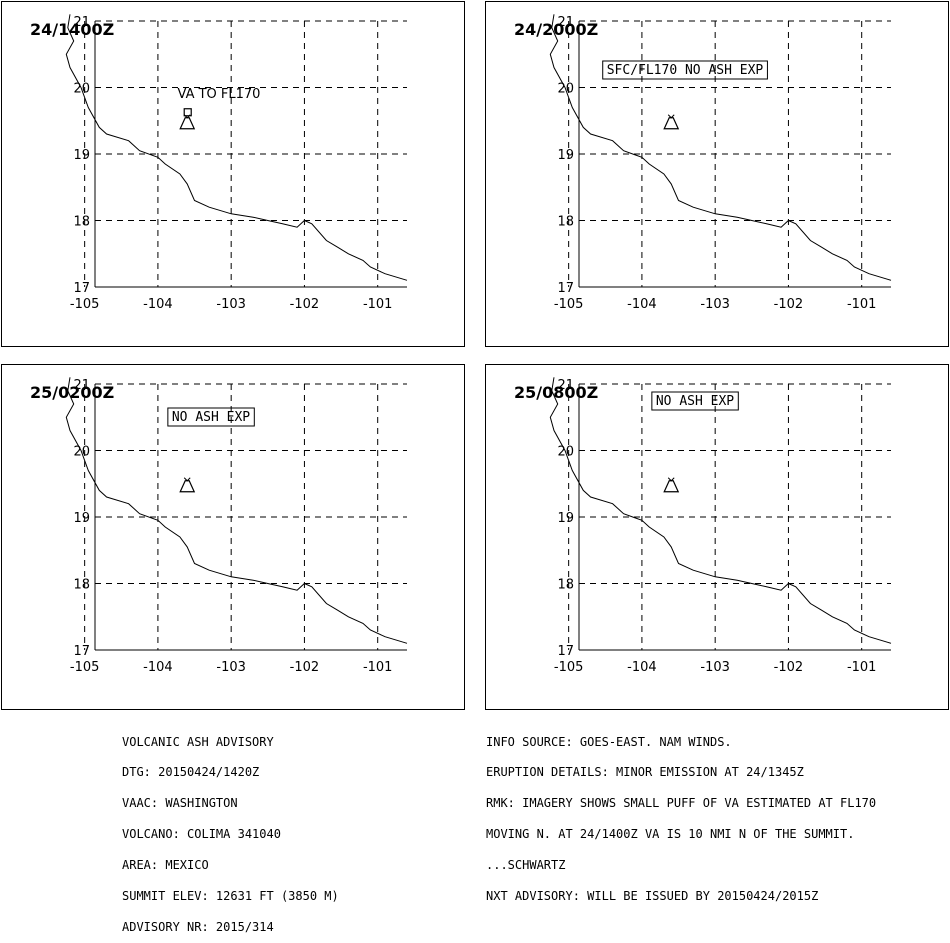 Image resolution: width=950 pixels, height=943 pixels. Describe the element at coordinates (609, 741) in the screenshot. I see `advisory-line: INFO SOURCE: GOES-EAST. NAM WINDS.` at that location.